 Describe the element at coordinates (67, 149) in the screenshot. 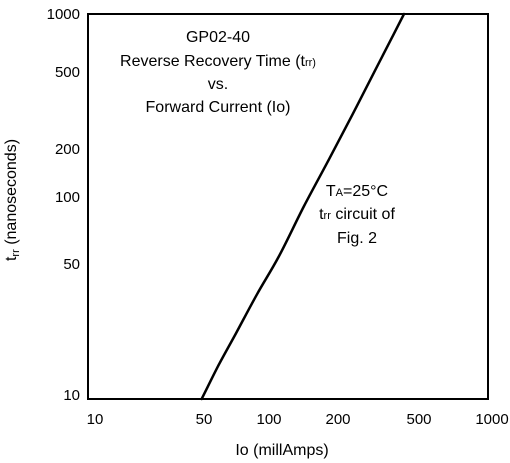

I see `y-tick-label-200: 200` at that location.